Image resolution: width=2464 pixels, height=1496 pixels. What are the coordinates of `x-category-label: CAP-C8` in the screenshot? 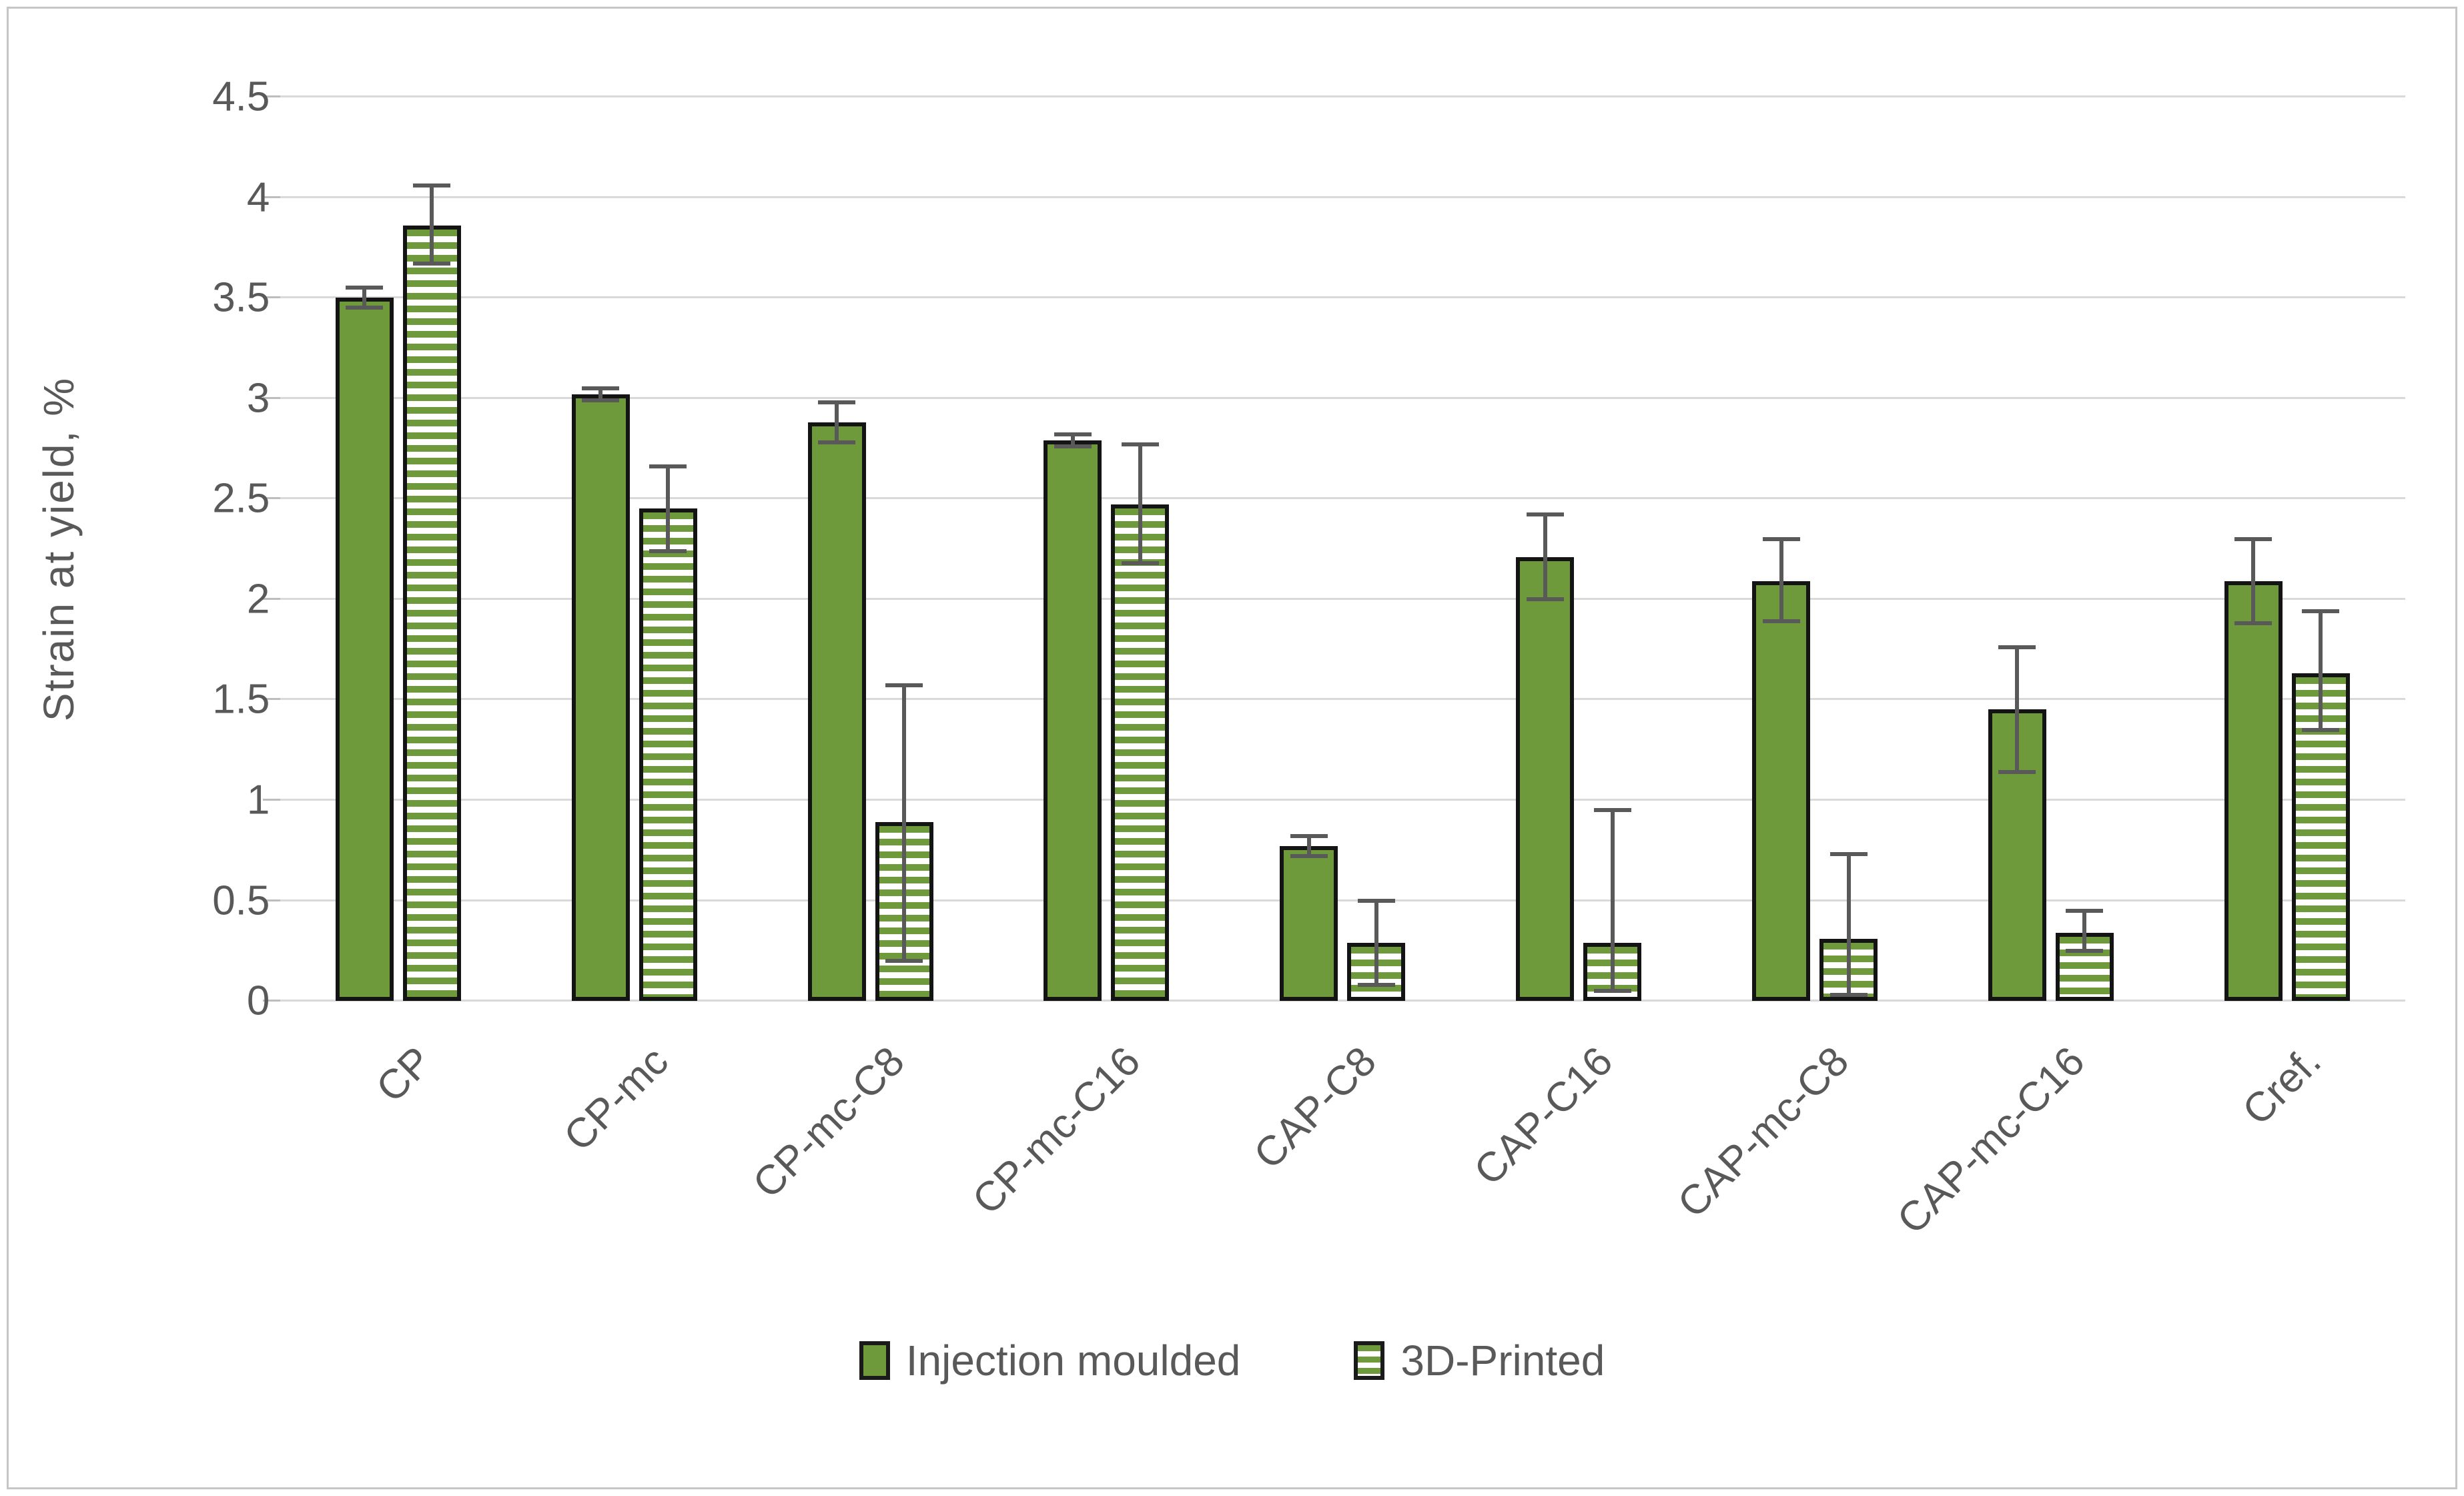 It's located at (1315, 1108).